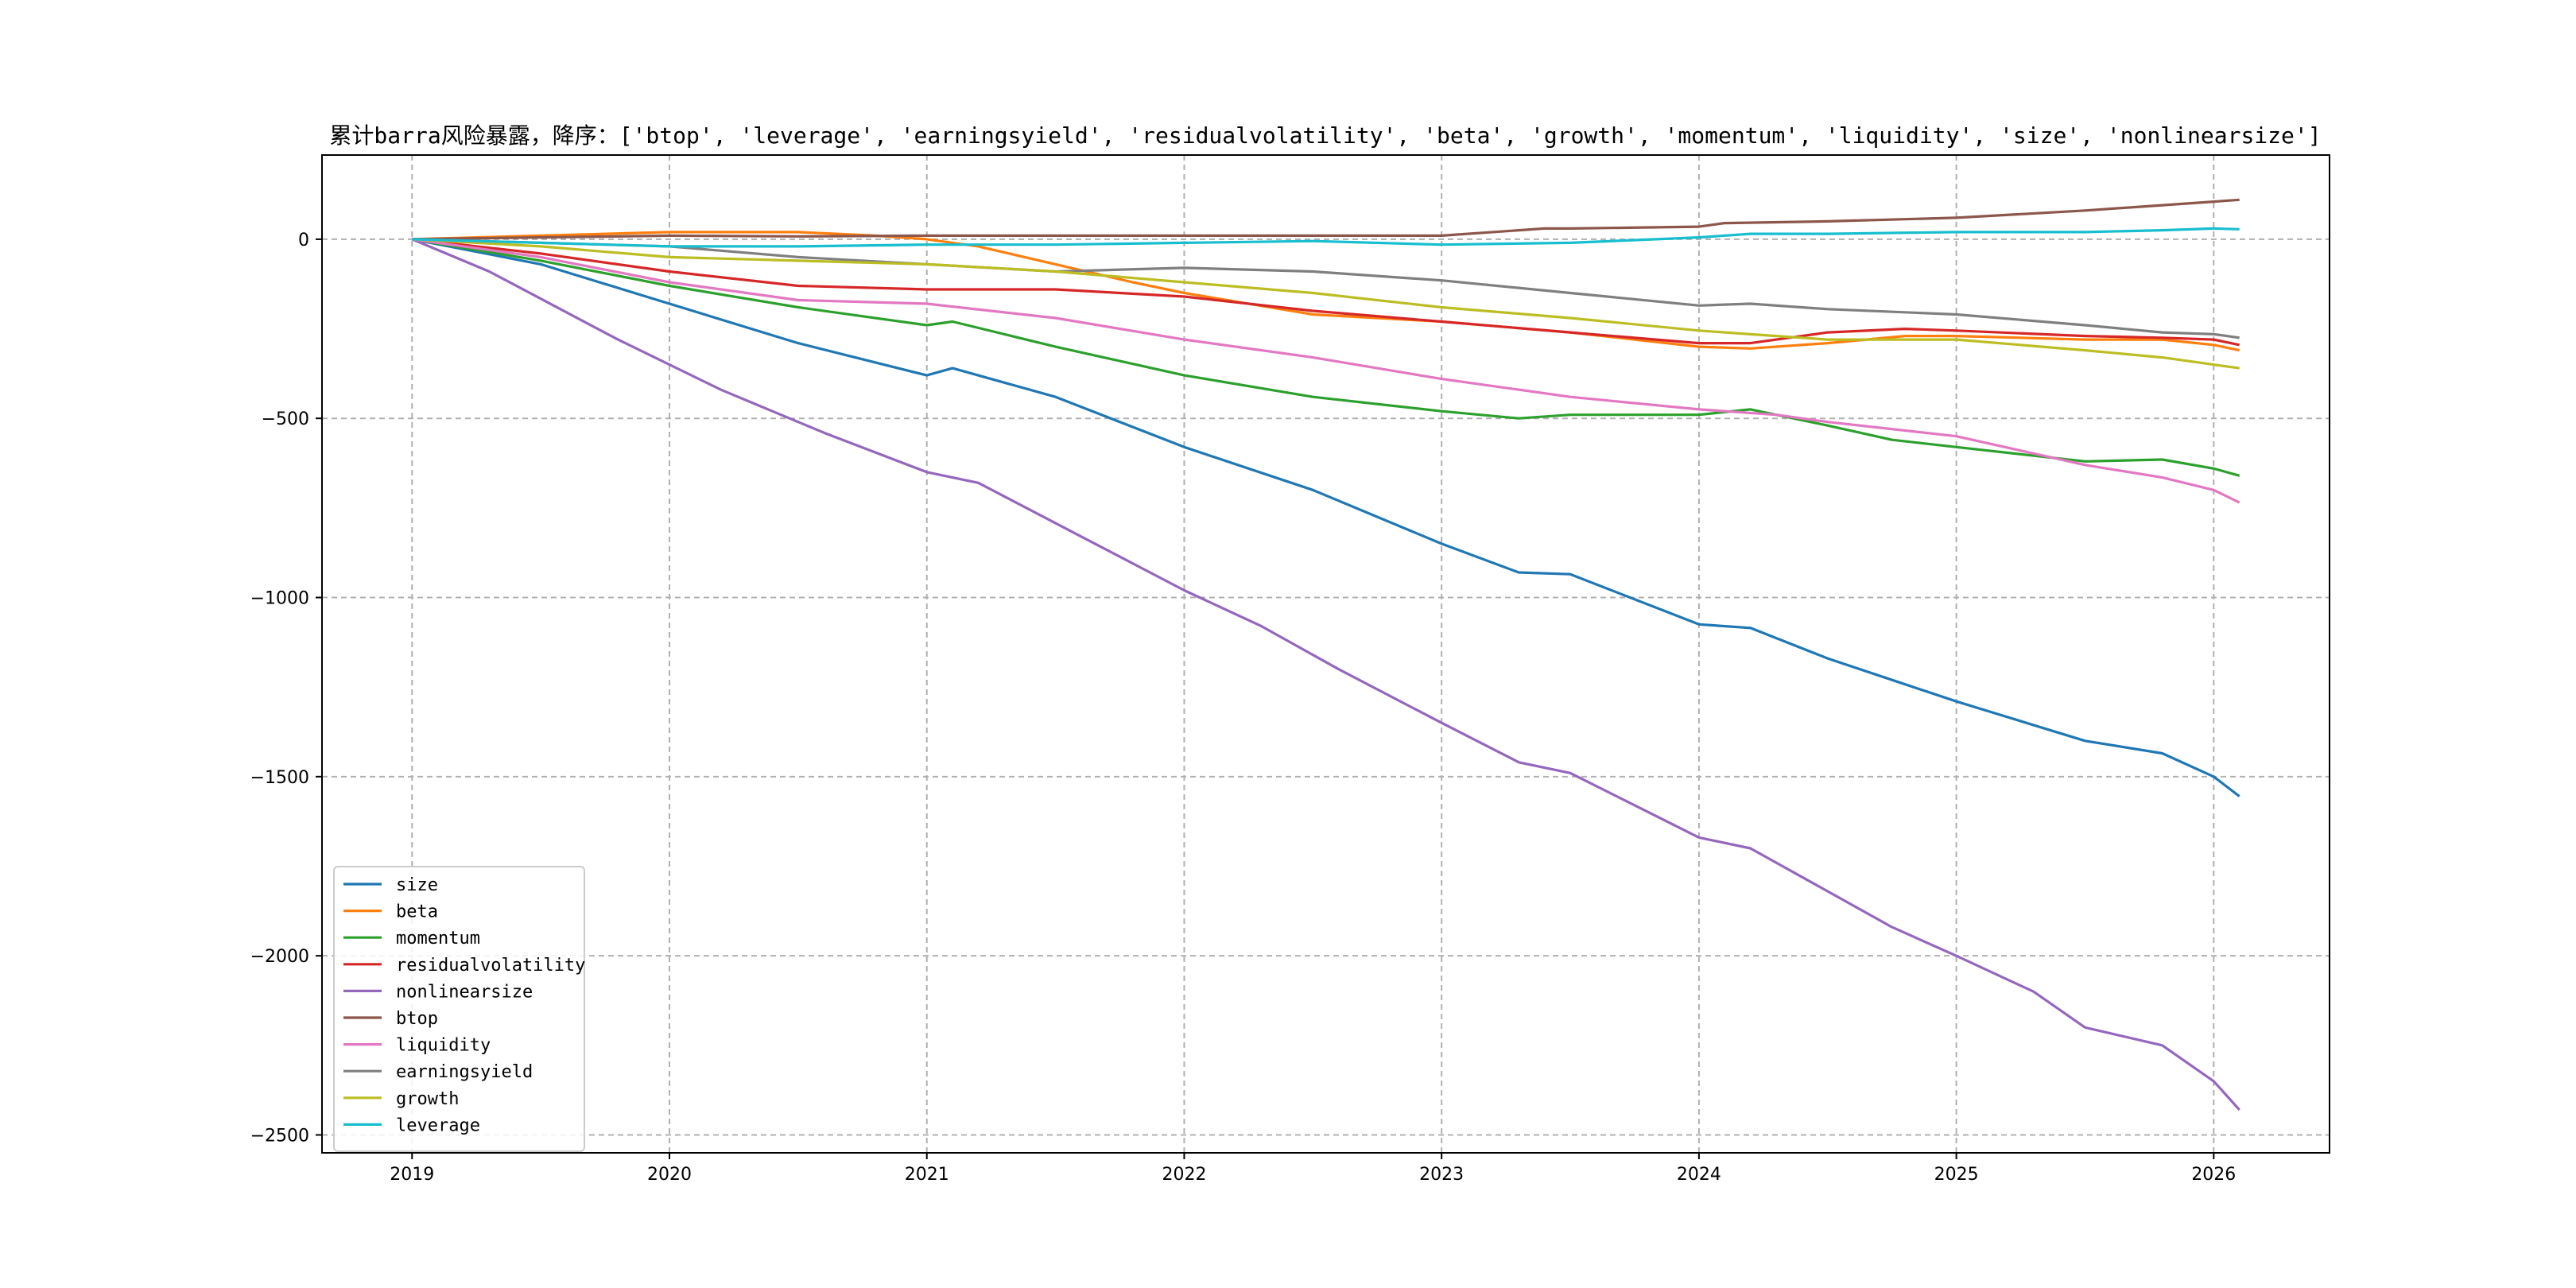 Image resolution: width=2576 pixels, height=1288 pixels. What do you see at coordinates (927, 1175) in the screenshot?
I see `x-tick-label: 2021` at bounding box center [927, 1175].